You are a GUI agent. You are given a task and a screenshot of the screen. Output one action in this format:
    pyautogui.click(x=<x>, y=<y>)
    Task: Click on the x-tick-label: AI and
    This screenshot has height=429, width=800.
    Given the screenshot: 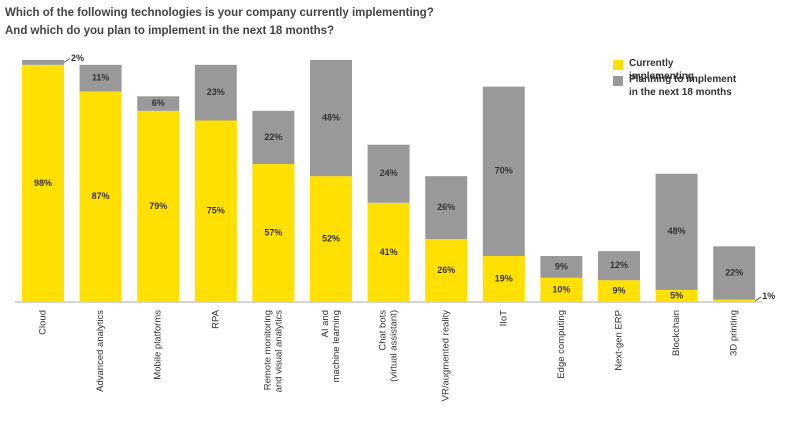 What is the action you would take?
    pyautogui.click(x=325, y=323)
    